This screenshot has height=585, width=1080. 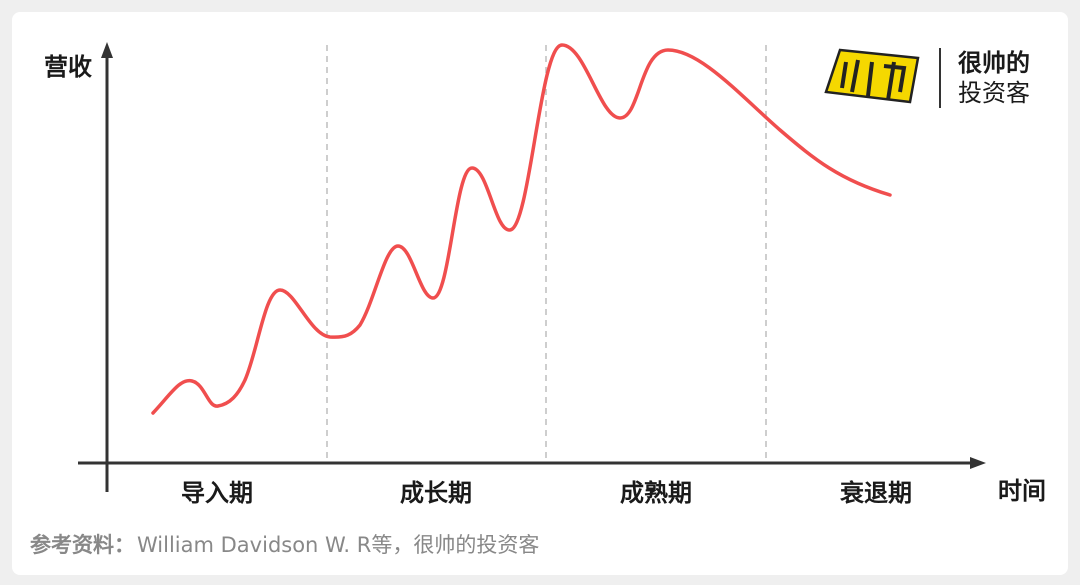 What do you see at coordinates (1022, 491) in the screenshot?
I see `x-axis-label: 时间` at bounding box center [1022, 491].